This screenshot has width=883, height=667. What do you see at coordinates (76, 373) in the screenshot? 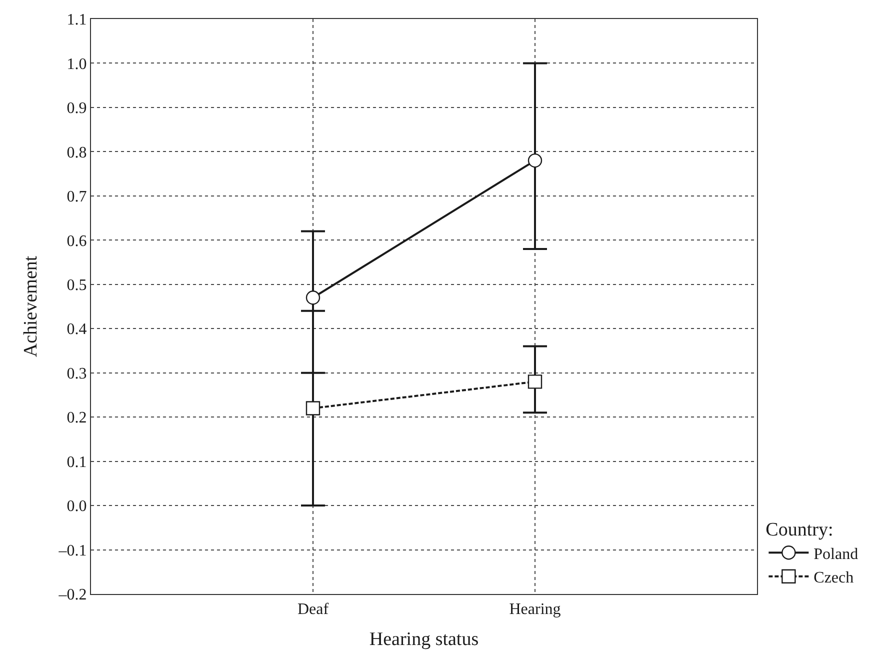
I see `y-tick-label: 0.3` at bounding box center [76, 373].